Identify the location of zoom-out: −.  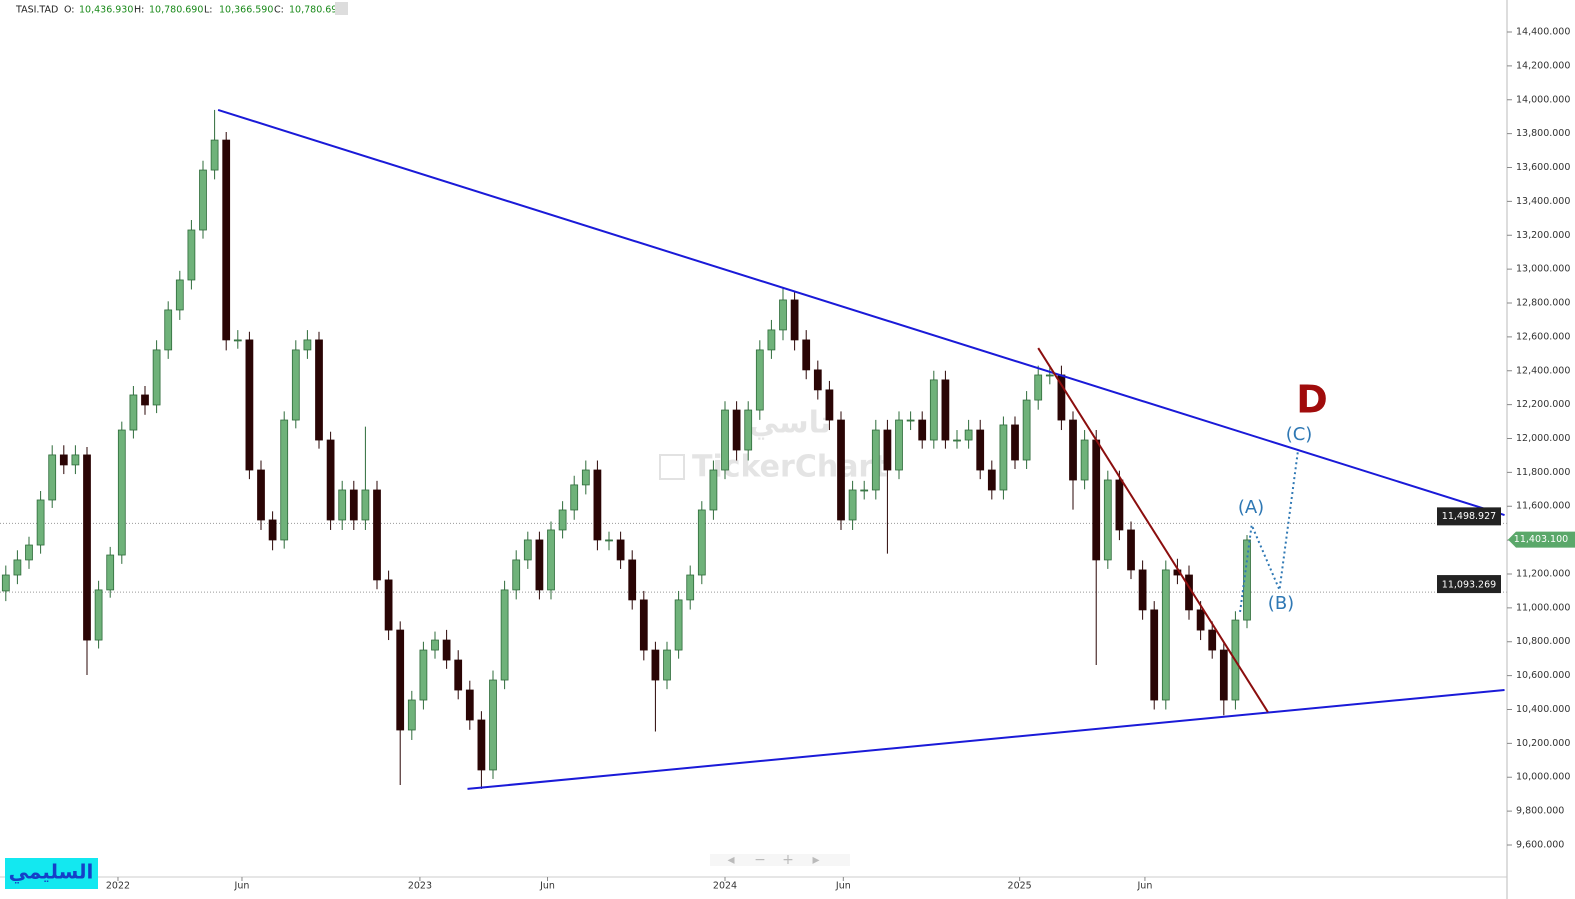
(760, 860).